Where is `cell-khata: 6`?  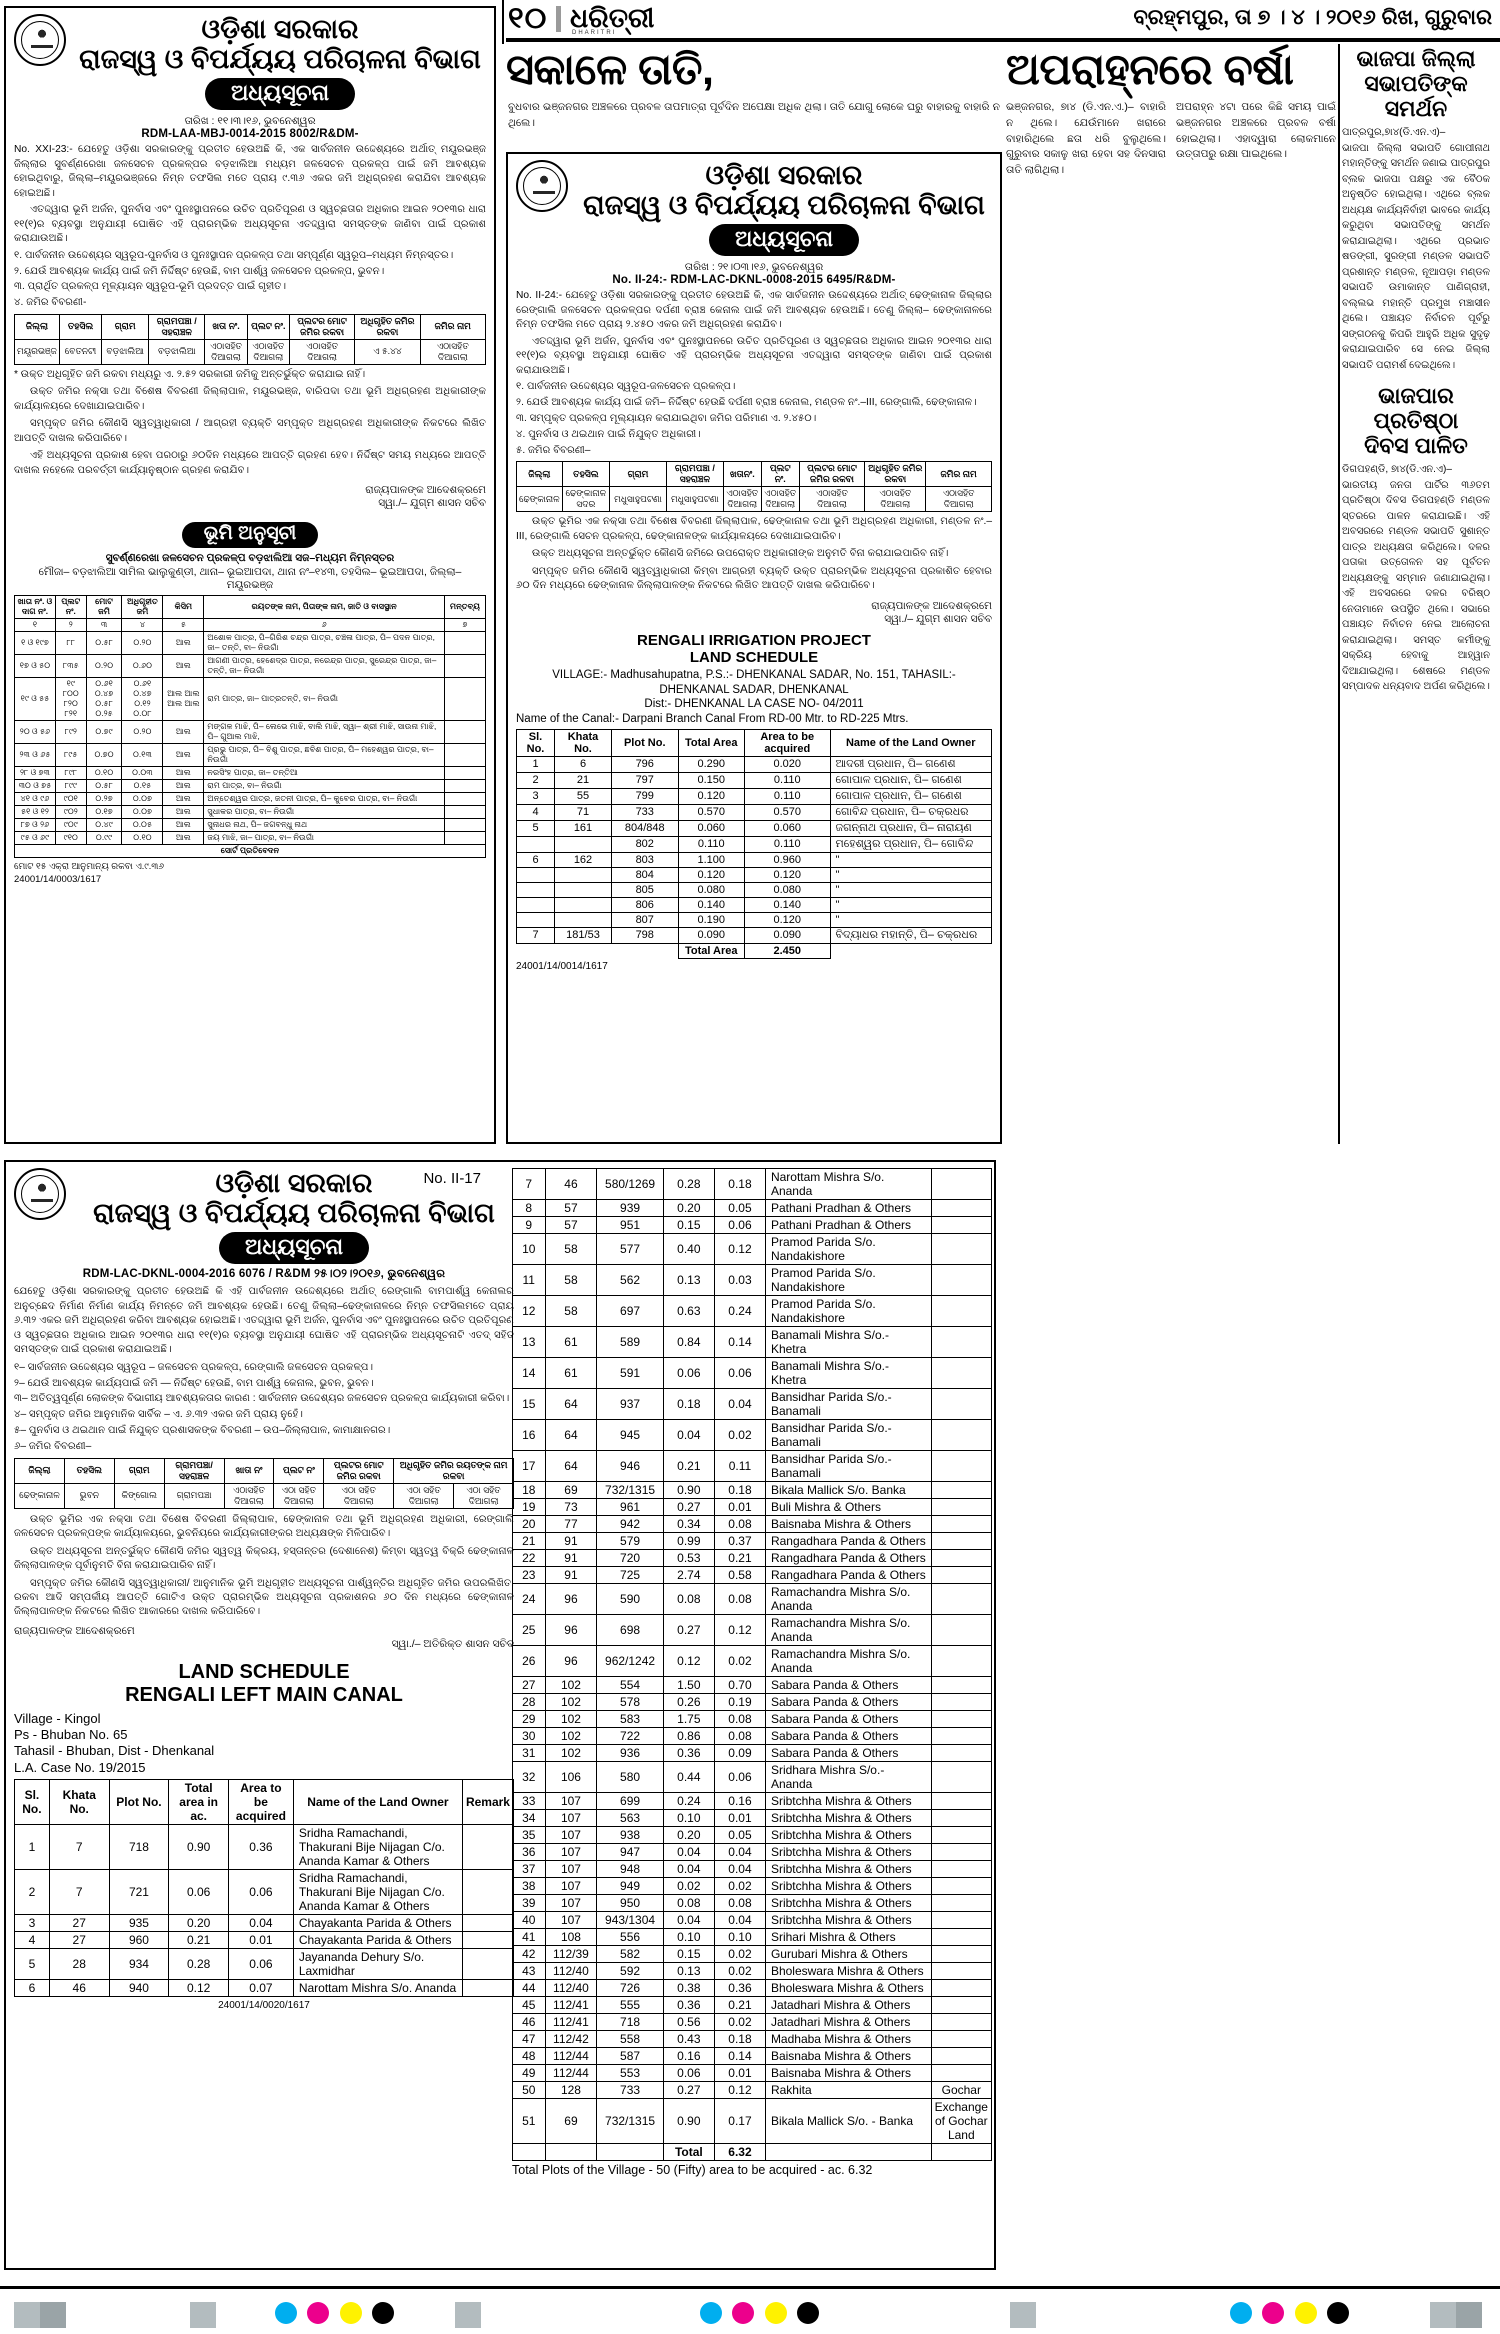
cell-khata: 6 is located at coordinates (583, 764).